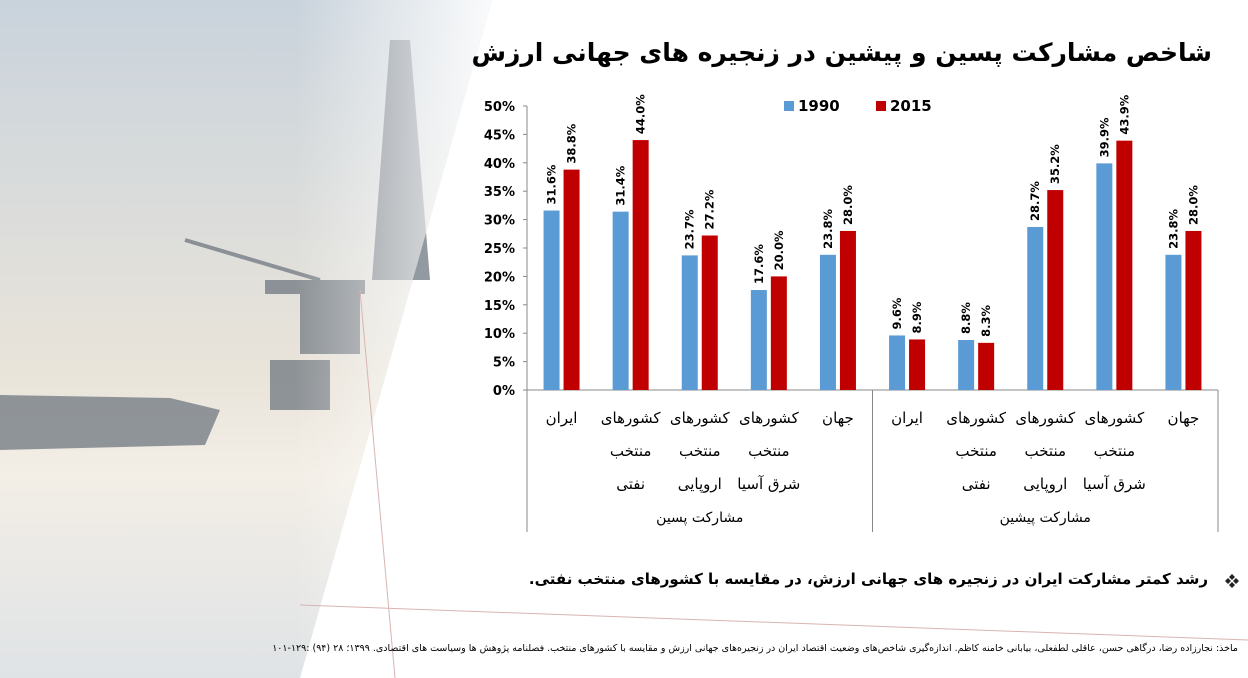 The width and height of the screenshot is (1248, 678). Describe the element at coordinates (499, 164) in the screenshot. I see `y-tick-label: 40%` at that location.